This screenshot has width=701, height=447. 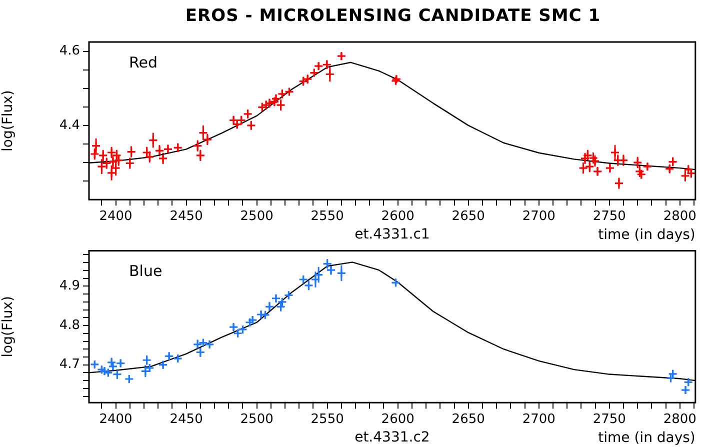 I want to click on y-tick-label: 4.6, so click(x=69, y=51).